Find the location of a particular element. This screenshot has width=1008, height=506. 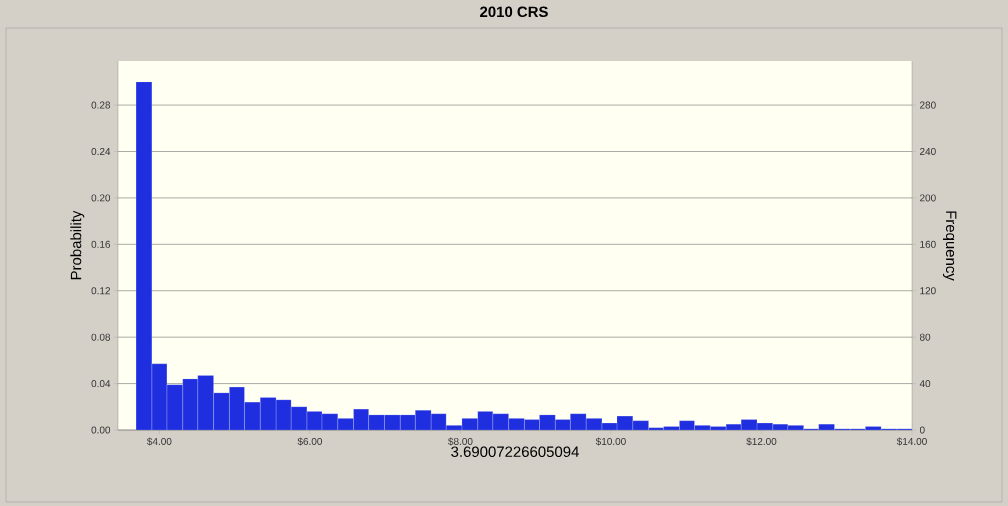

y2-tick-label: 200 is located at coordinates (928, 198).